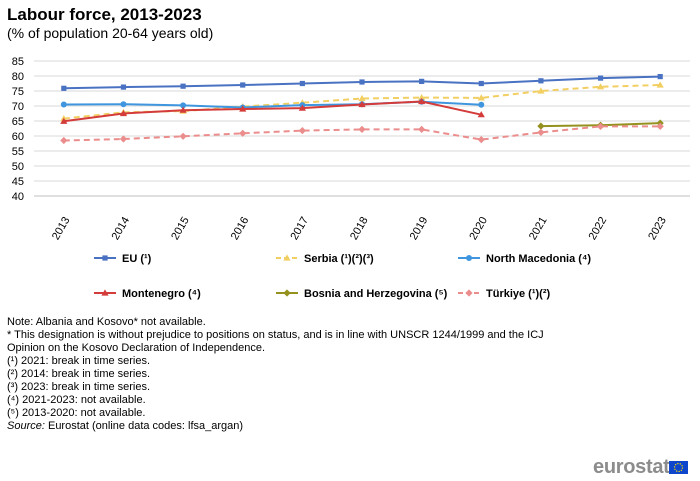  Describe the element at coordinates (110, 33) in the screenshot. I see `chart-subtitle: (% of population 20-64 years old)` at that location.